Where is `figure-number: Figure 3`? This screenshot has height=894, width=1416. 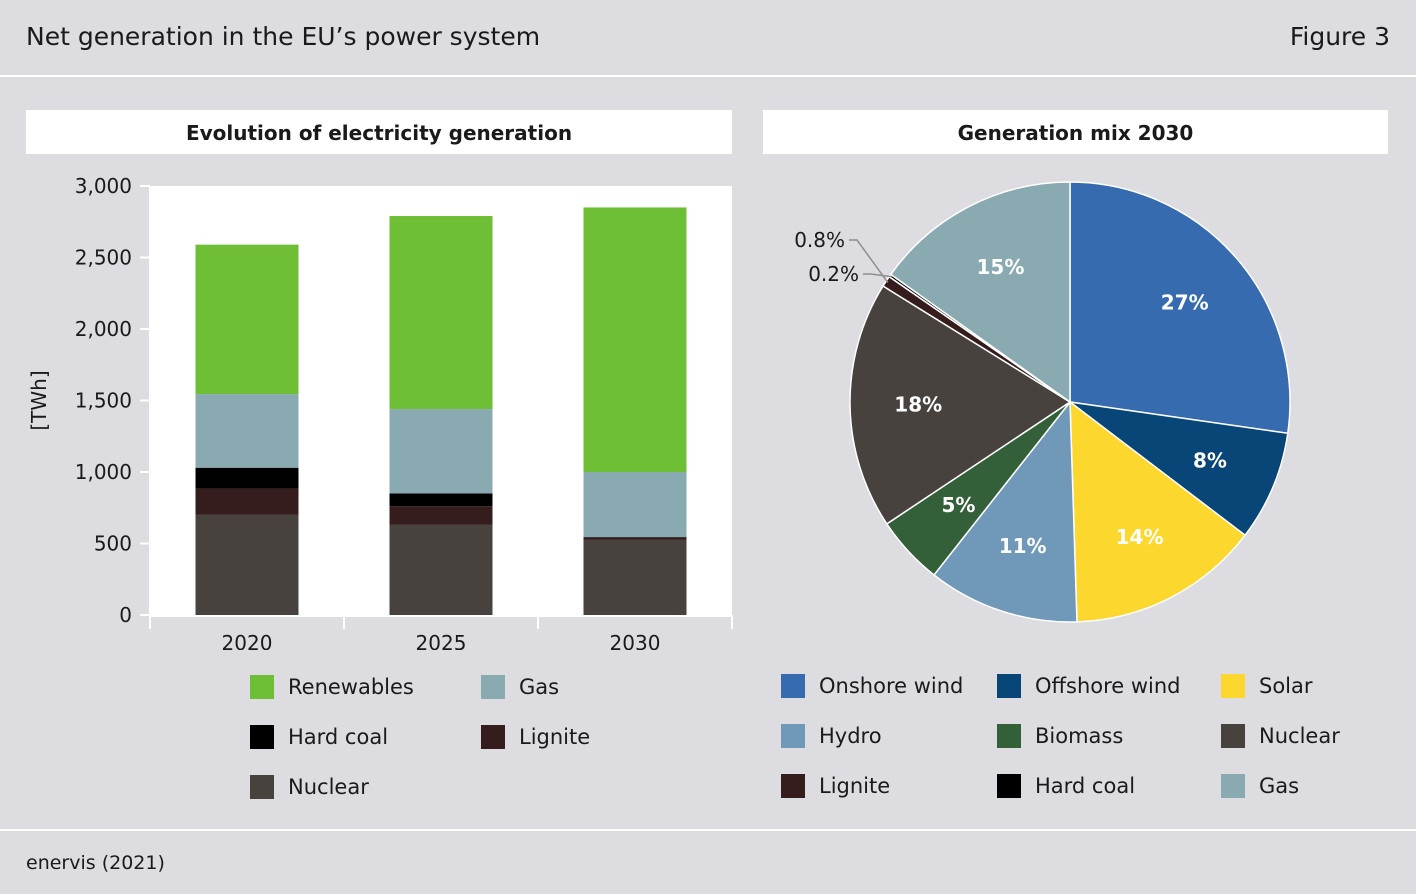 figure-number: Figure 3 is located at coordinates (1339, 36).